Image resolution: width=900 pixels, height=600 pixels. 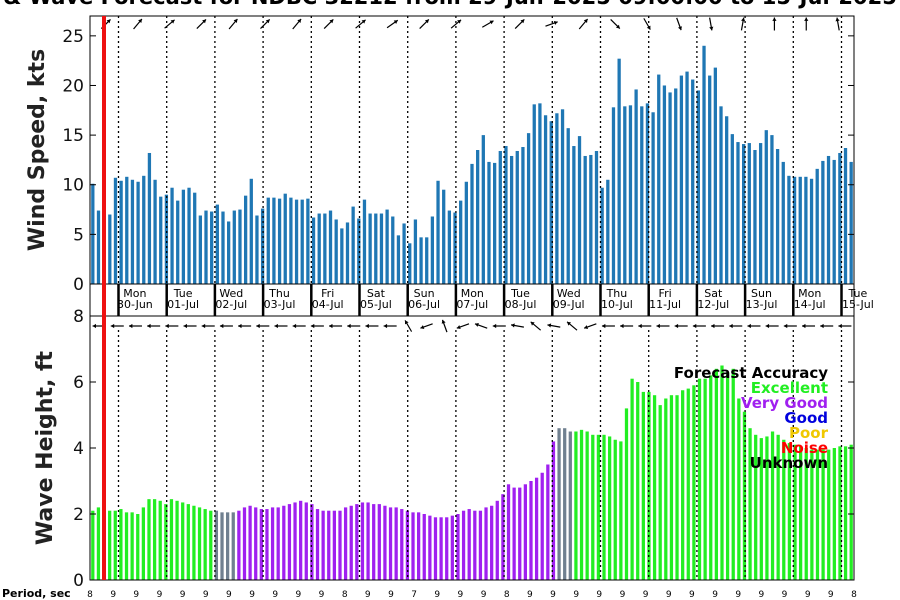 What do you see at coordinates (569, 293) in the screenshot?
I see `day-of-week-label: Wed` at bounding box center [569, 293].